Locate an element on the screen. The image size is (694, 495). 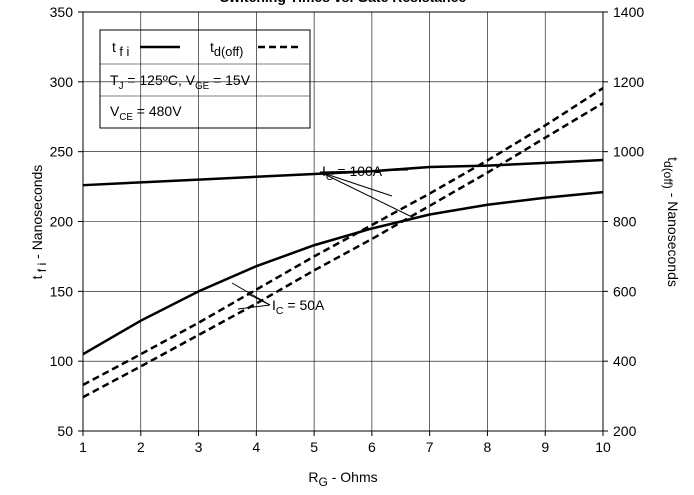
y-tick-label: 250 is located at coordinates (62, 152).